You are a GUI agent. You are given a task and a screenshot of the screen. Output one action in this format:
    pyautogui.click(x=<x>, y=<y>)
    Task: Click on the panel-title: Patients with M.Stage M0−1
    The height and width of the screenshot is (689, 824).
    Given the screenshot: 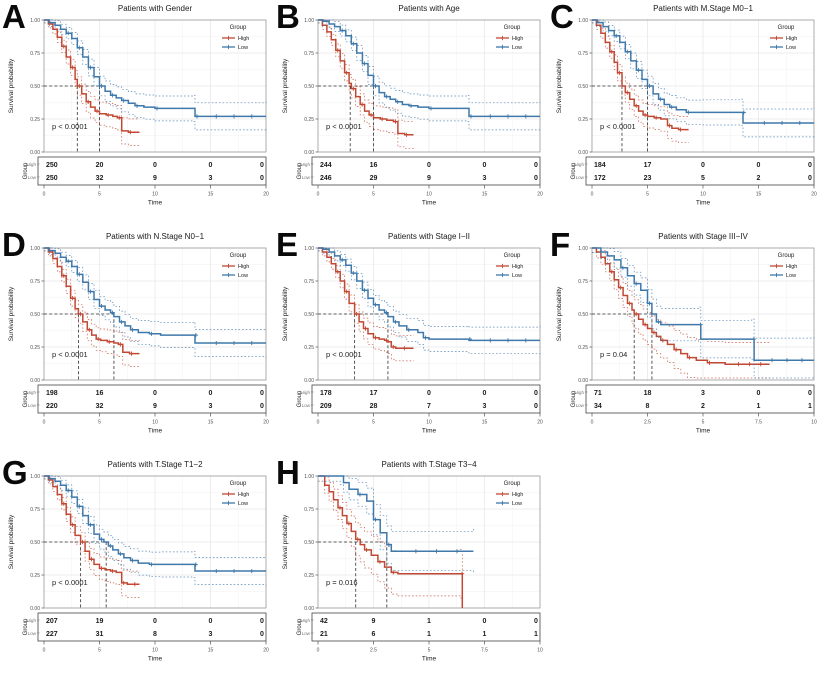 What is the action you would take?
    pyautogui.click(x=703, y=8)
    